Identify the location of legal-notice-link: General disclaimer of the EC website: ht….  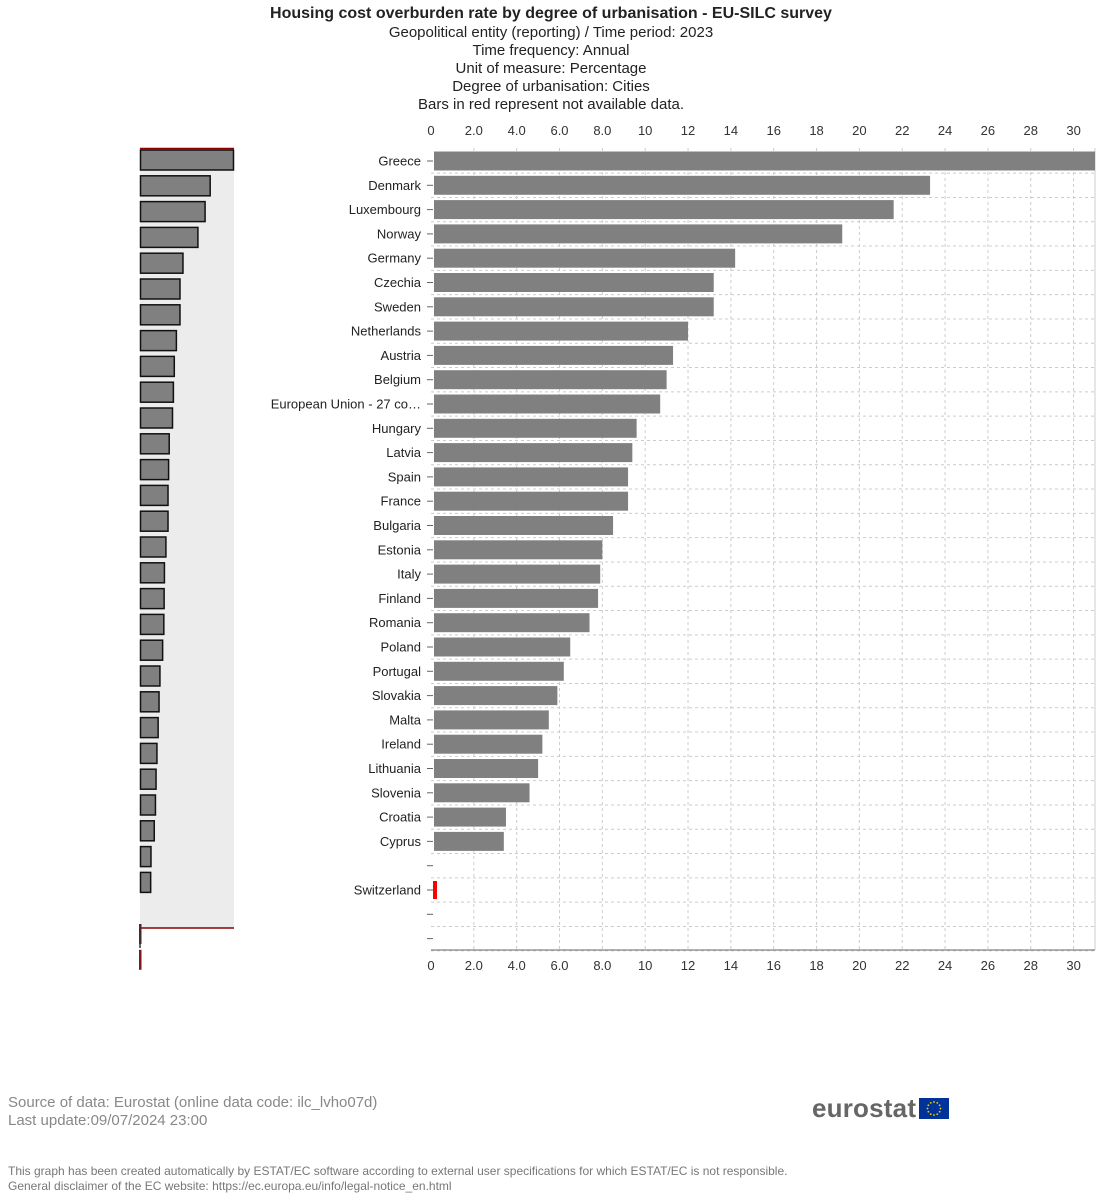
(230, 1186).